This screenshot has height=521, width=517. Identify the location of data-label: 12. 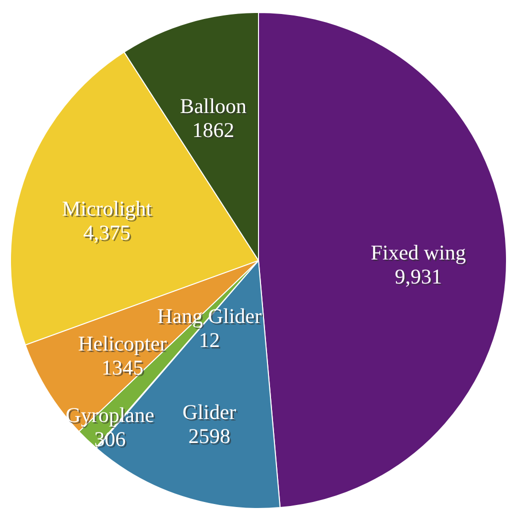
(209, 340).